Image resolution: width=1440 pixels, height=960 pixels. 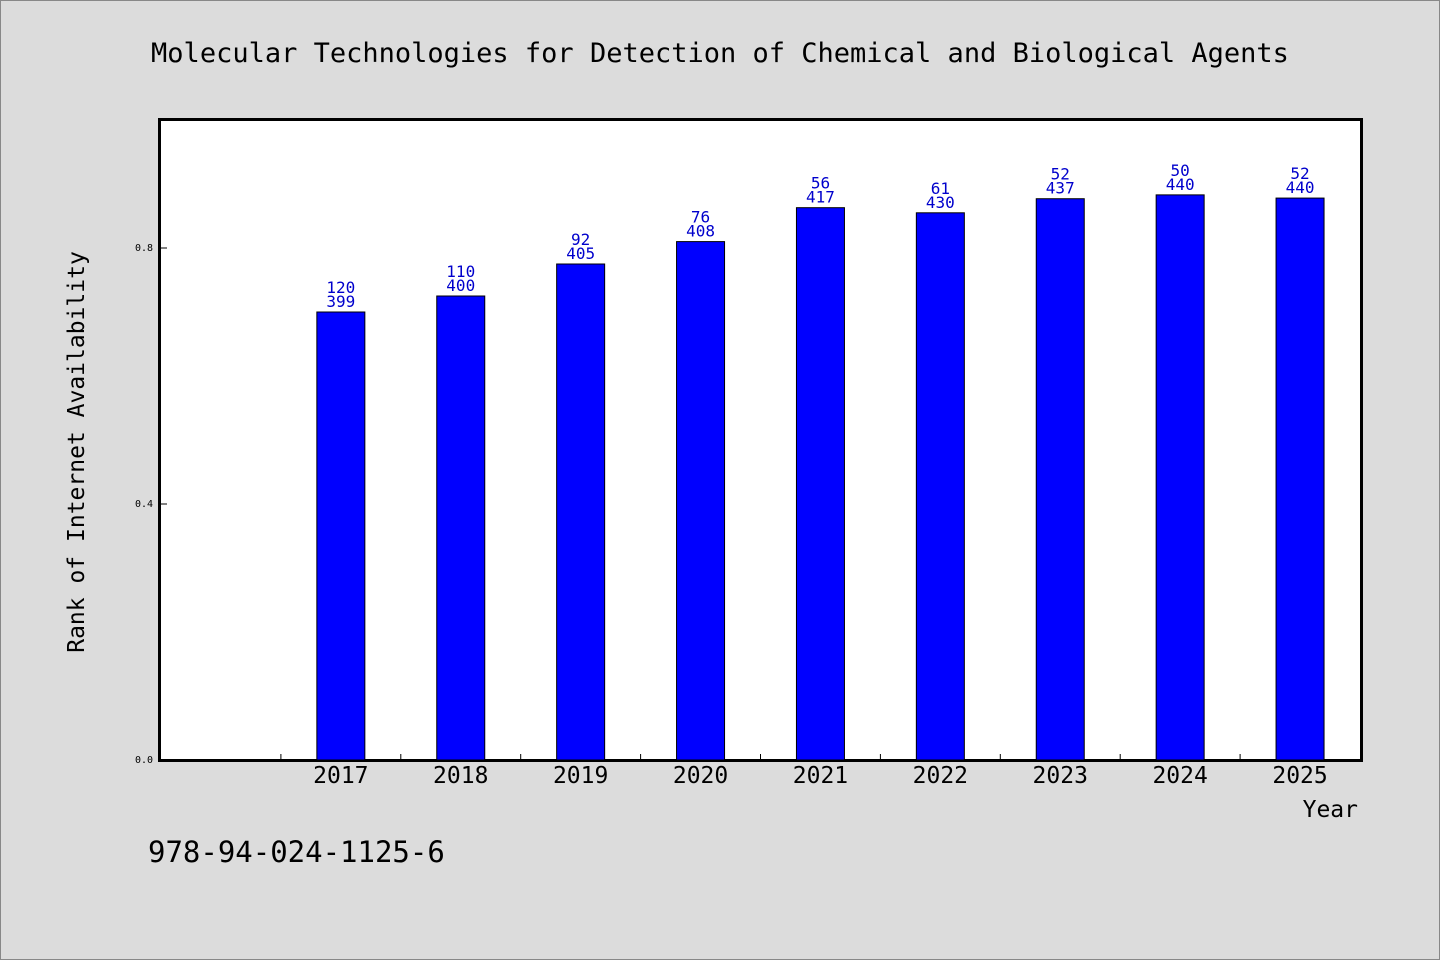 I want to click on x-tick-label: 2022, so click(x=940, y=776).